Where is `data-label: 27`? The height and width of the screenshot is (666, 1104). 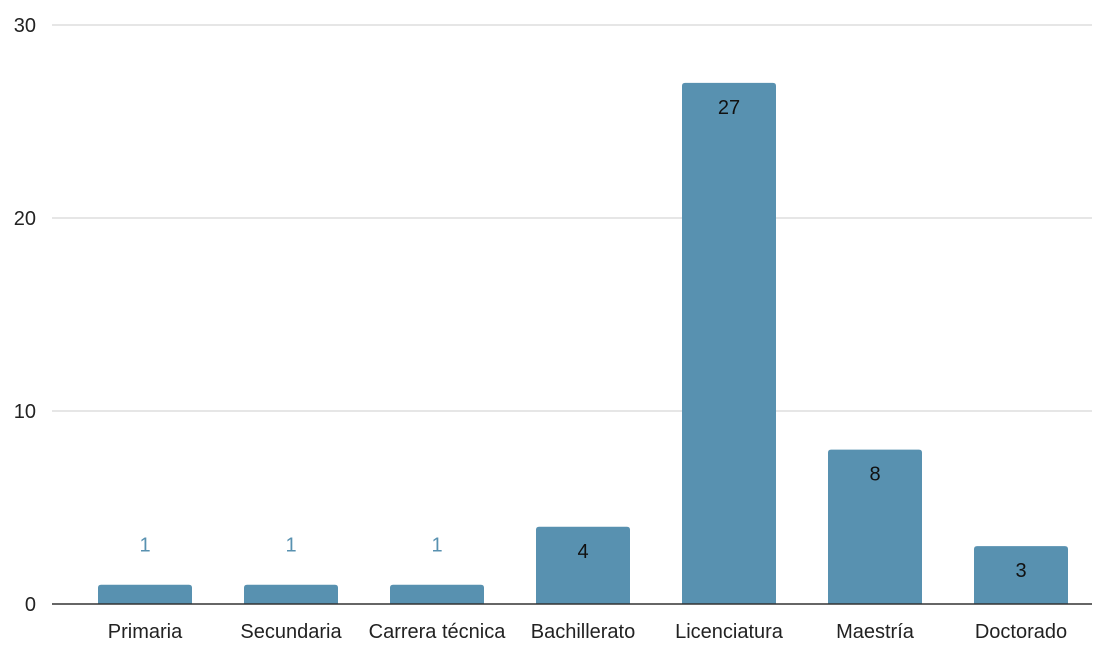 data-label: 27 is located at coordinates (729, 108).